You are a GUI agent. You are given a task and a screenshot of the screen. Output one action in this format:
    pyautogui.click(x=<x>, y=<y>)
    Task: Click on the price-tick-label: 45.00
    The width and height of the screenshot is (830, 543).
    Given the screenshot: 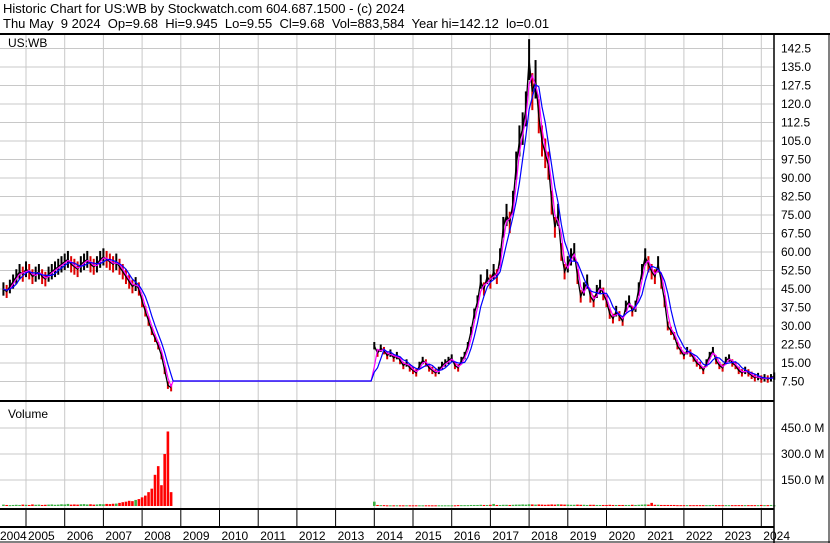 What is the action you would take?
    pyautogui.click(x=796, y=289)
    